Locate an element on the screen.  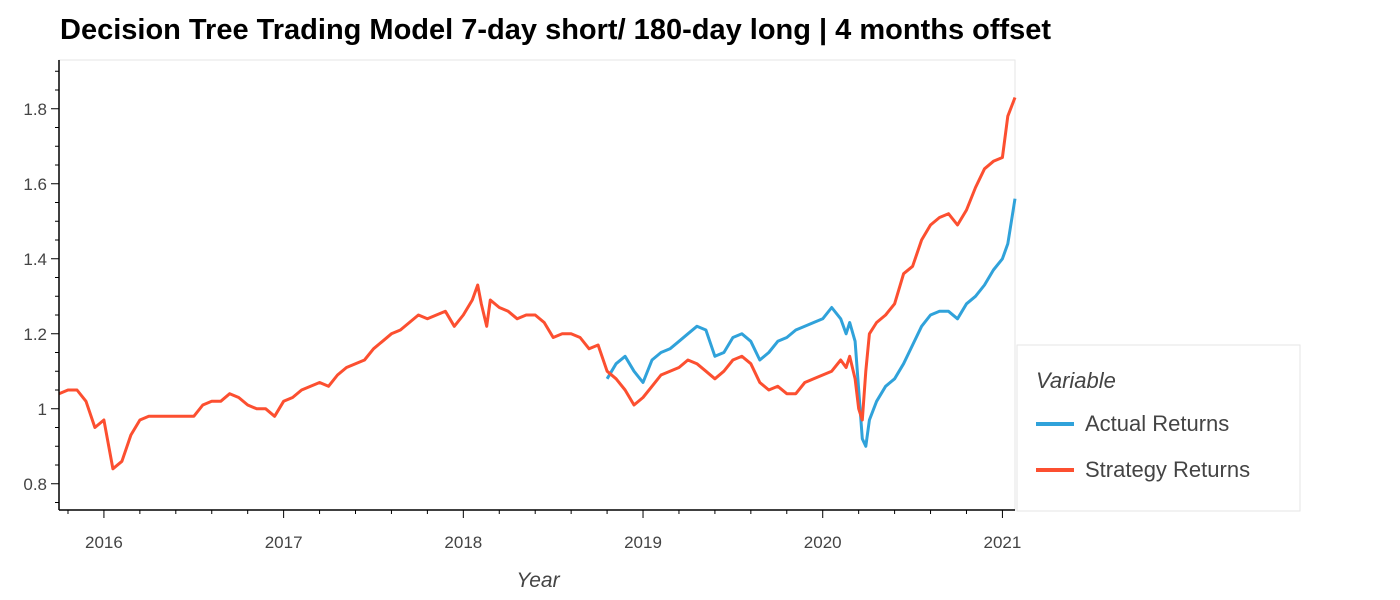
legend-box is located at coordinates (1158, 428).